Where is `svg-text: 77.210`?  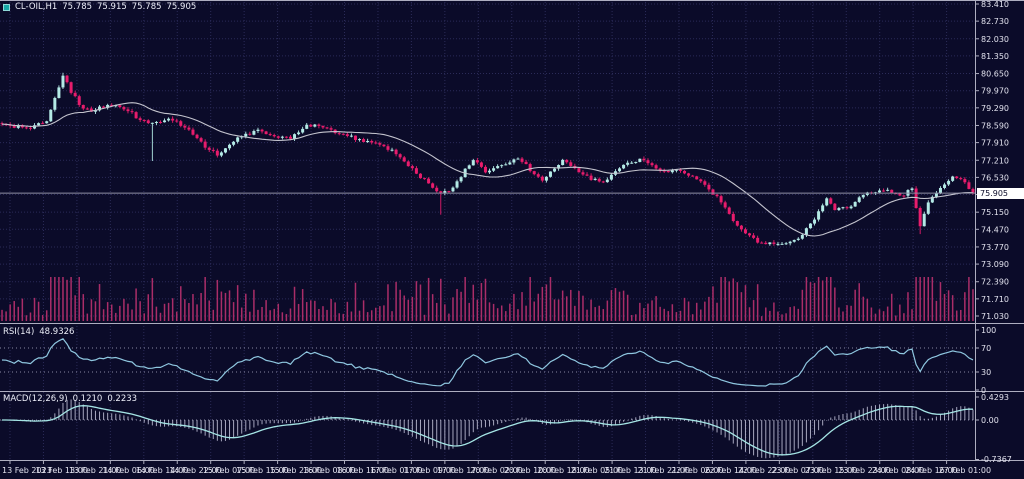
svg-text: 77.210 is located at coordinates (995, 160).